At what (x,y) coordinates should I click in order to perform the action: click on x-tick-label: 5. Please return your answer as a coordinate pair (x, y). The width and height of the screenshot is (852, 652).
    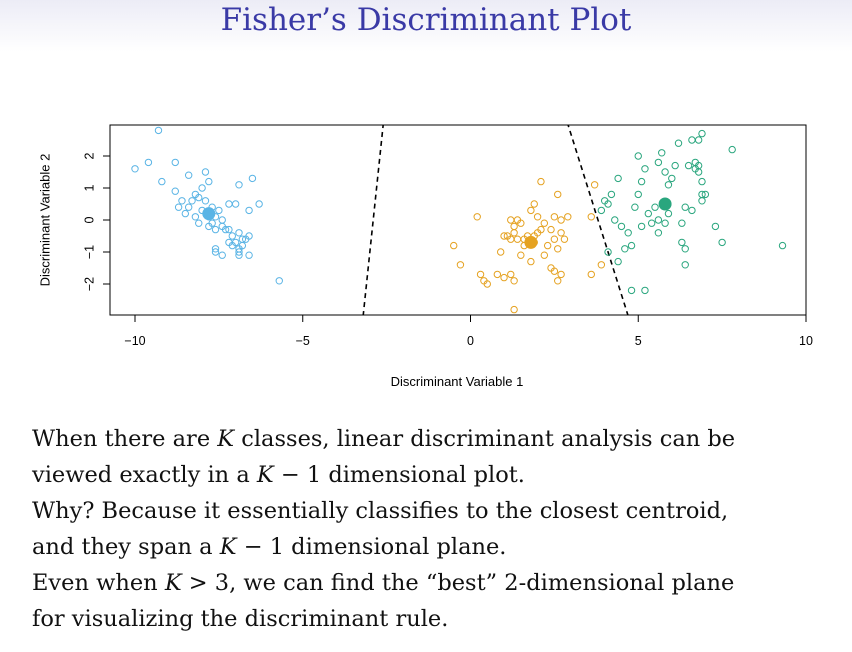
    Looking at the image, I should click on (638, 341).